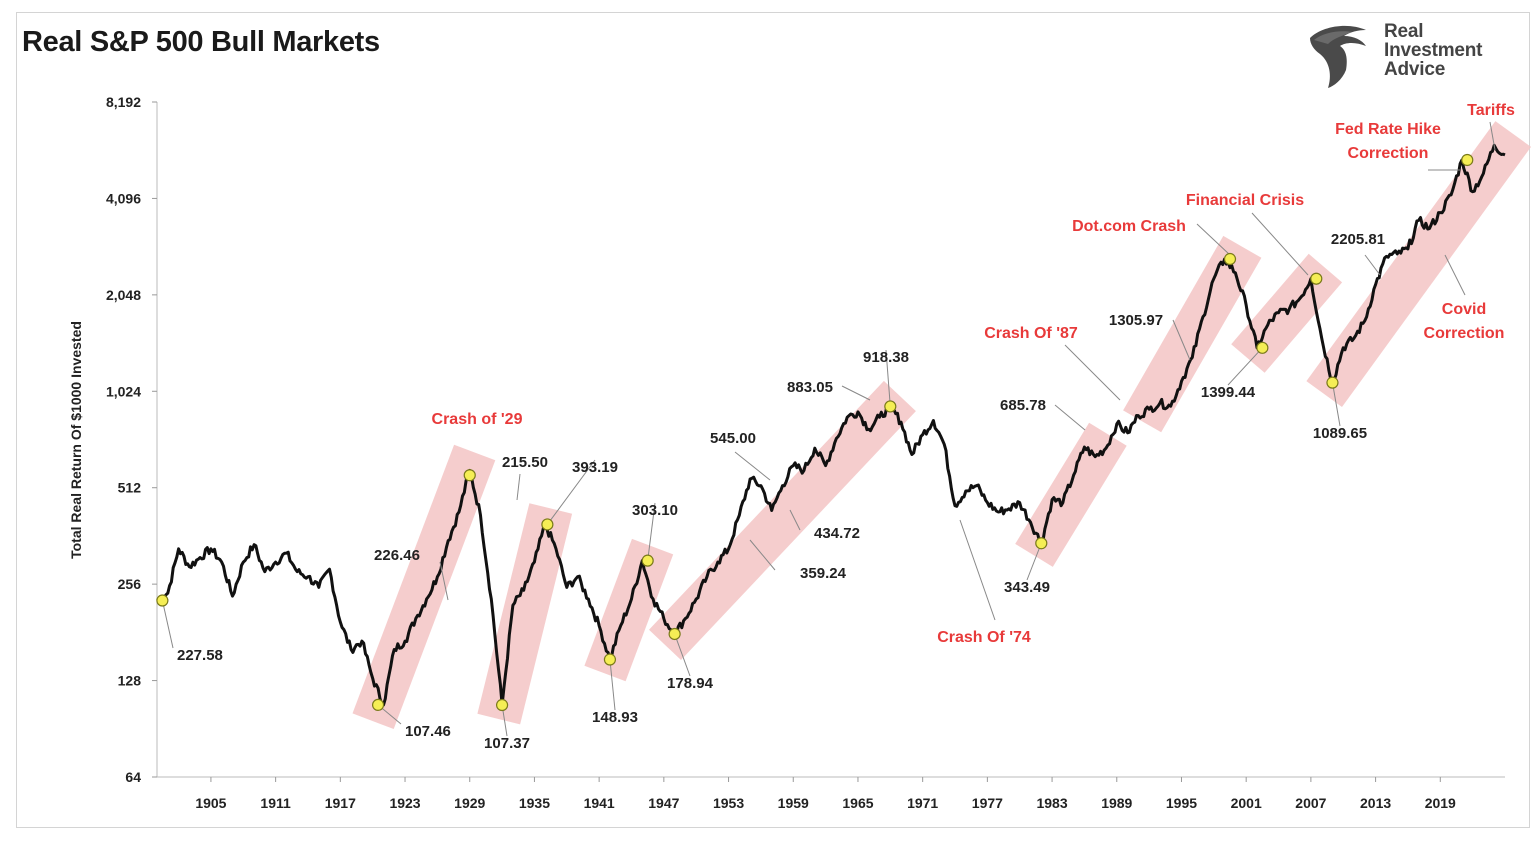 The height and width of the screenshot is (842, 1540). Describe the element at coordinates (507, 743) in the screenshot. I see `marker-value-label: 107.37` at that location.